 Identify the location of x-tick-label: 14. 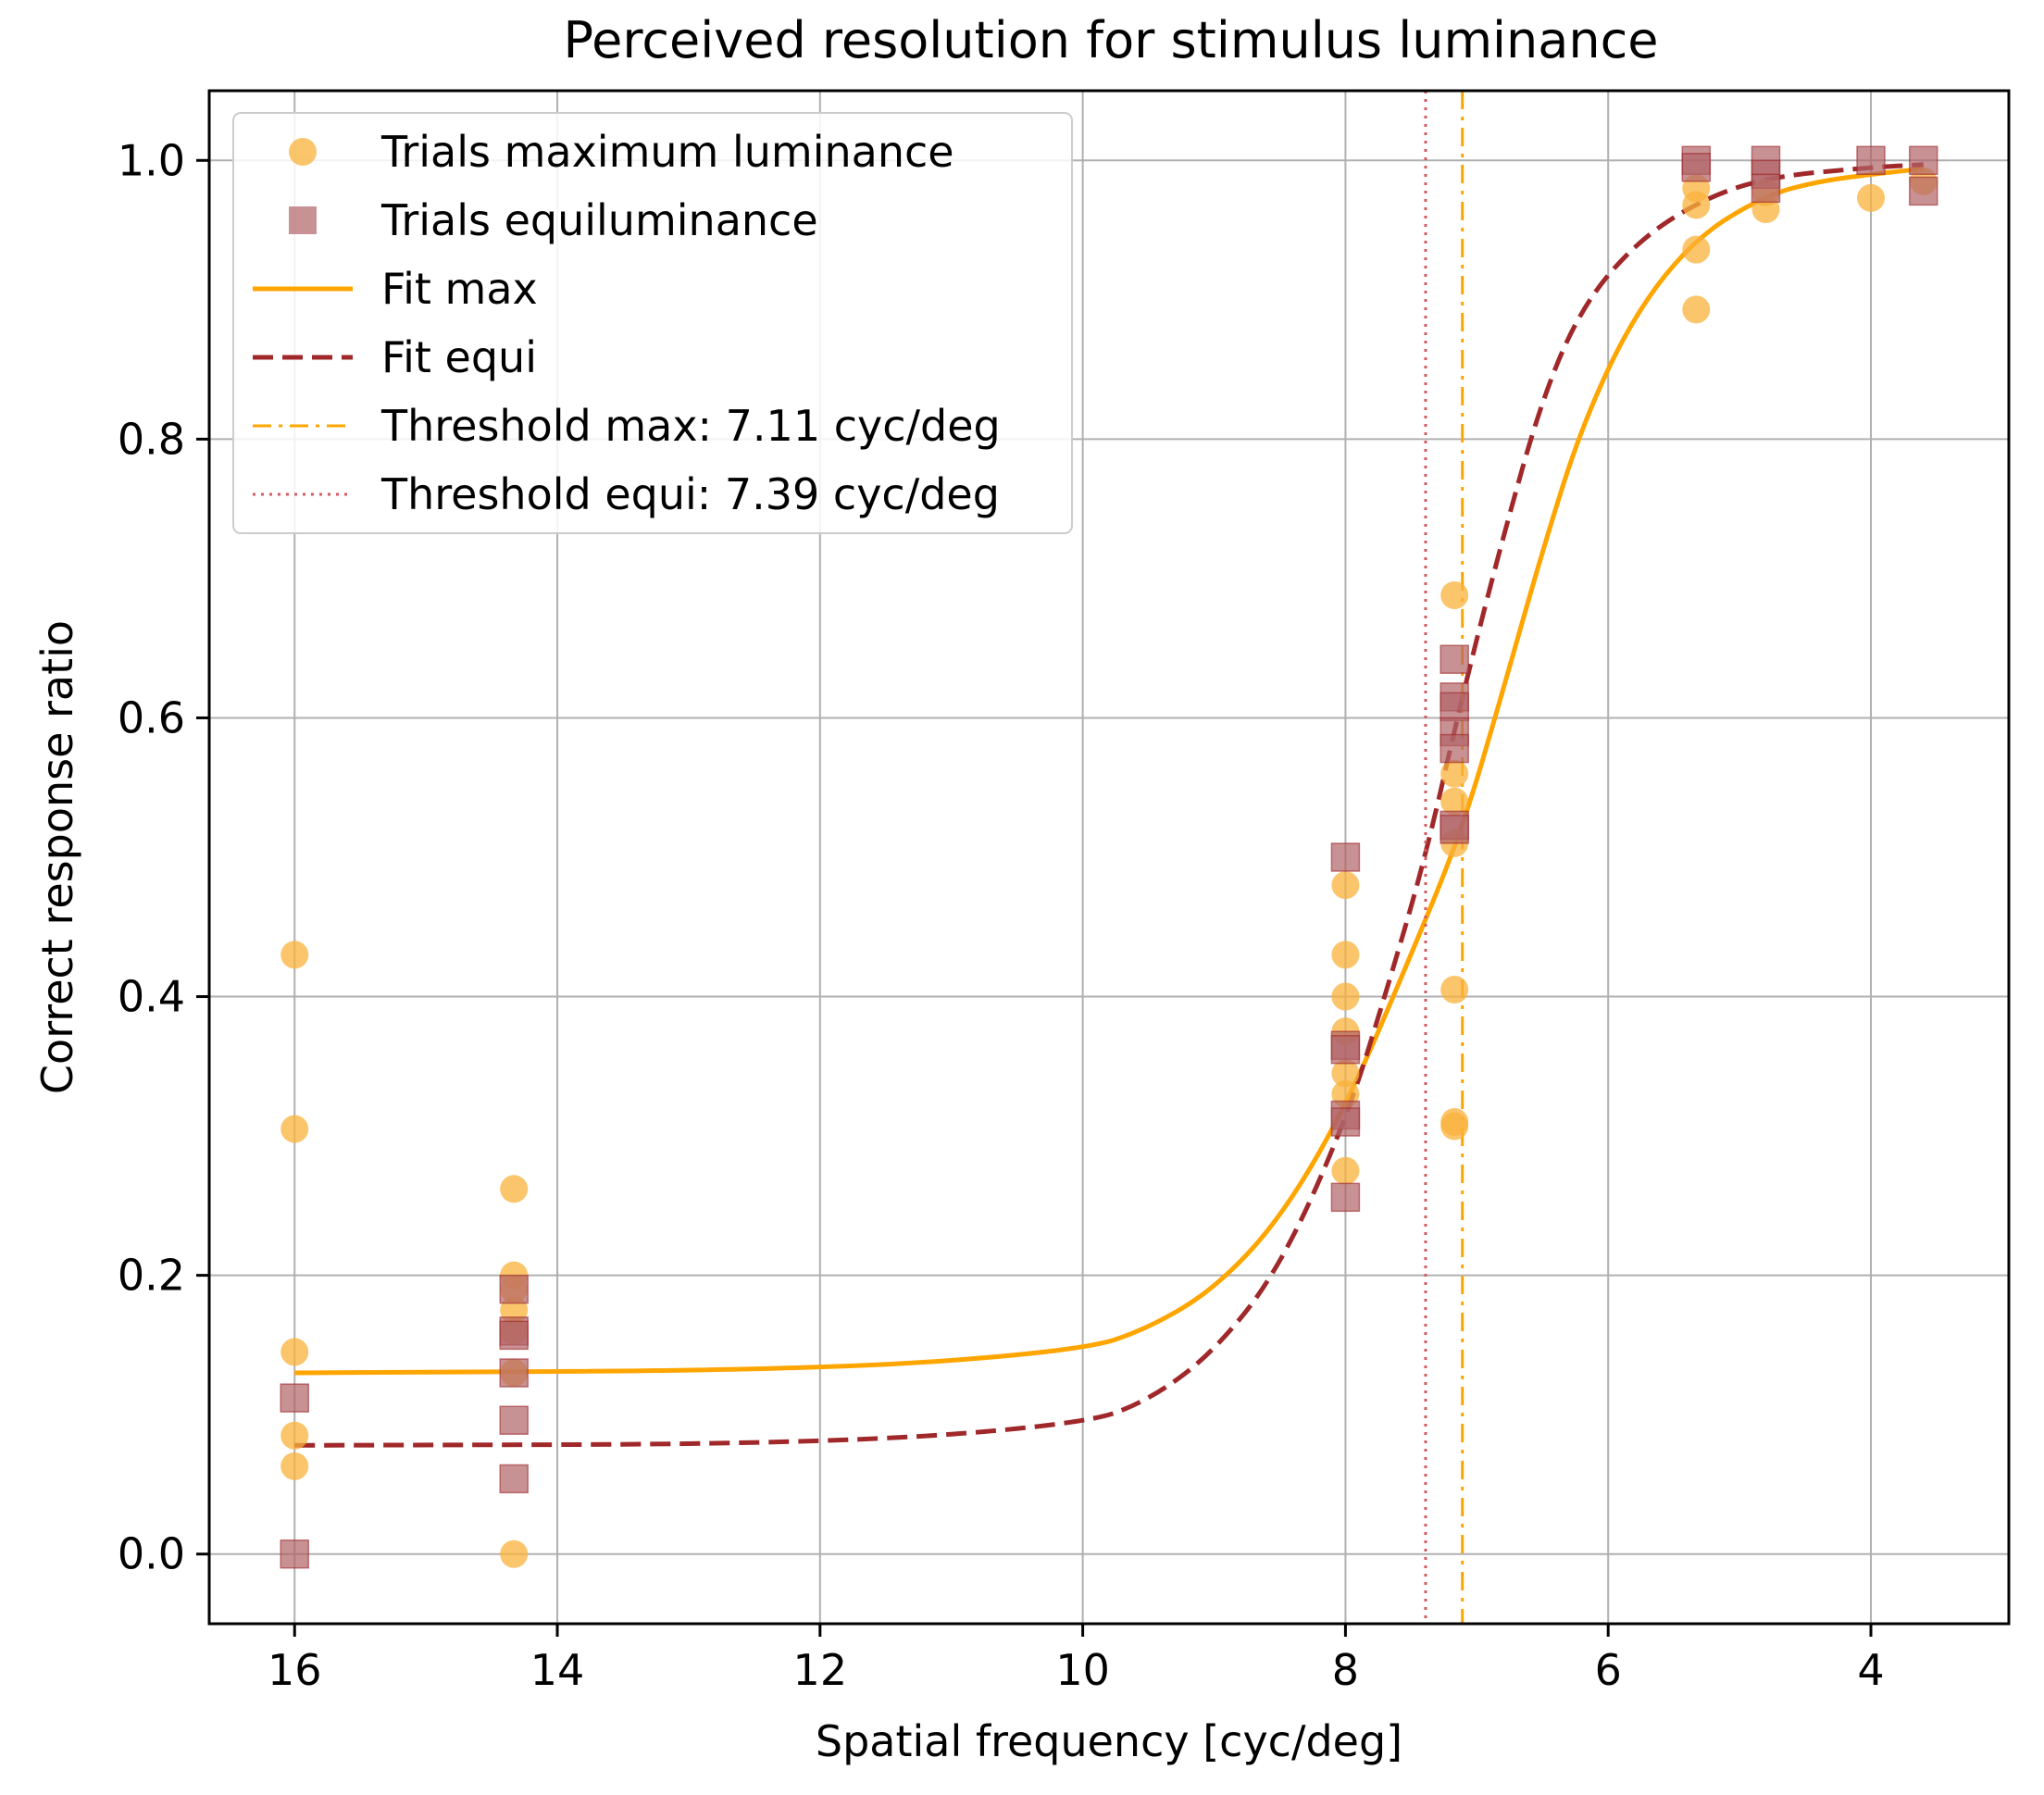
(557, 1670).